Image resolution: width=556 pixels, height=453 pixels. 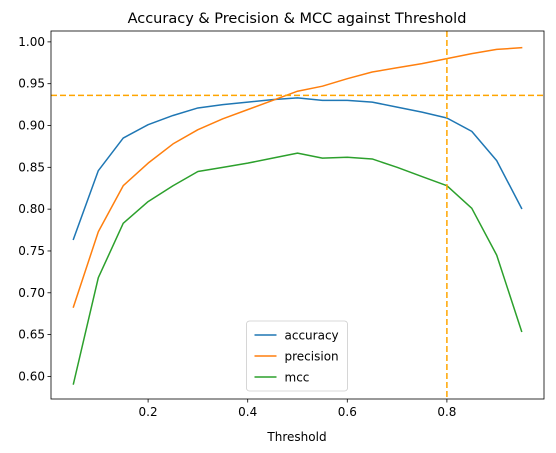 I want to click on y-tick-label: 0.75, so click(x=31, y=251).